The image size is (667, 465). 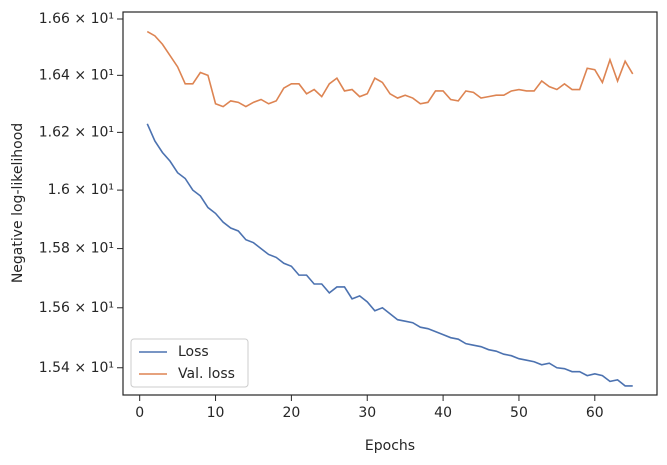 I want to click on x-tick-label: 0, so click(x=139, y=413).